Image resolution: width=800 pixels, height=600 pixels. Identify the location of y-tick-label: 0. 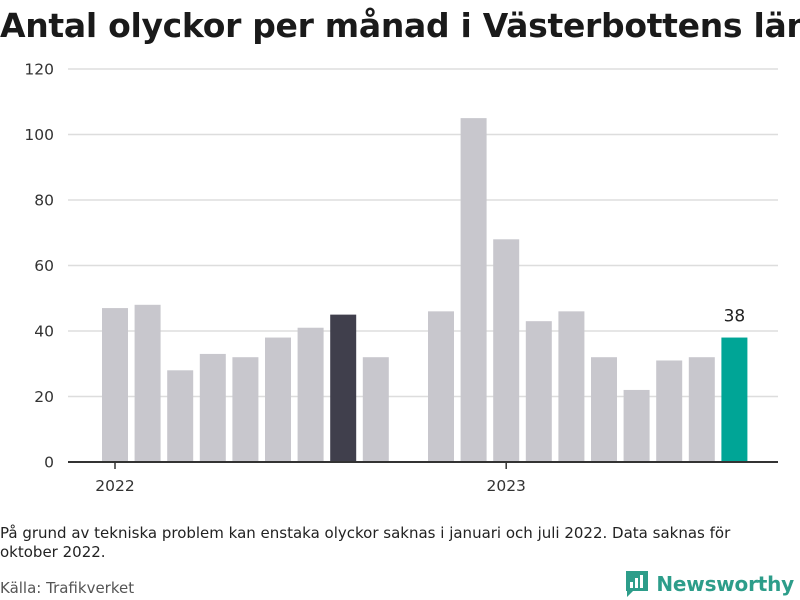
(49, 463).